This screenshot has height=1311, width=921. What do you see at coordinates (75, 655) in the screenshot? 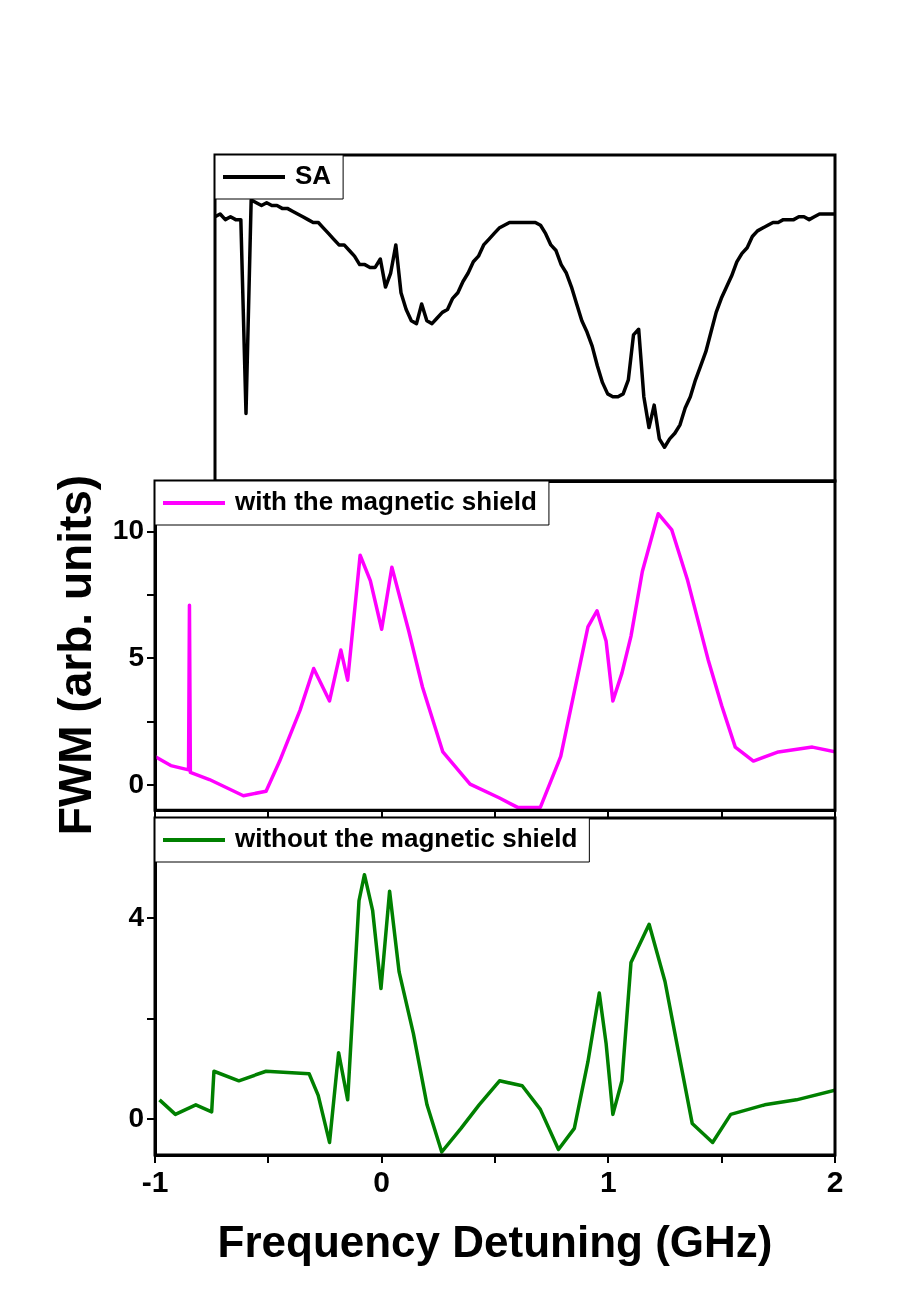
I see `y-axis-title: FWM (arb. units)` at bounding box center [75, 655].